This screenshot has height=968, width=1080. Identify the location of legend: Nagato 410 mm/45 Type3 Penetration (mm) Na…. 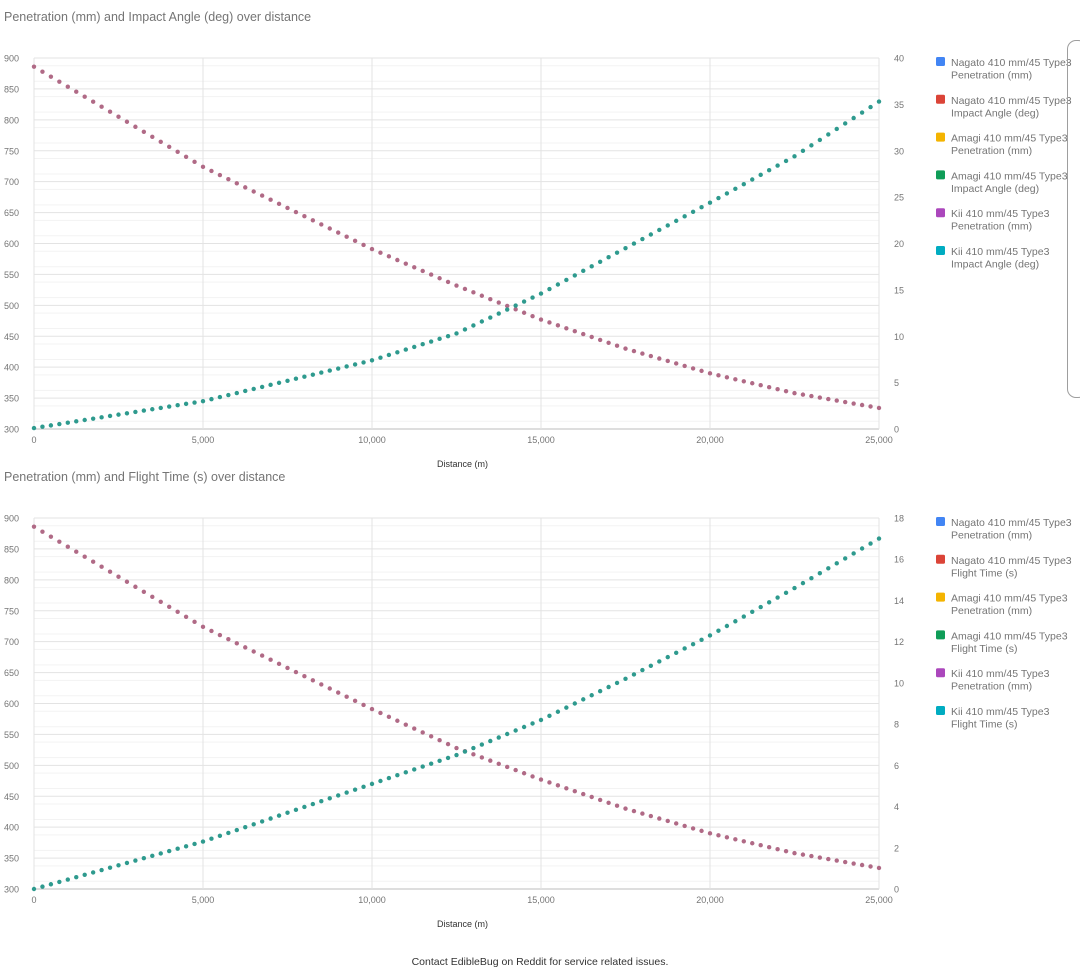
(1004, 624).